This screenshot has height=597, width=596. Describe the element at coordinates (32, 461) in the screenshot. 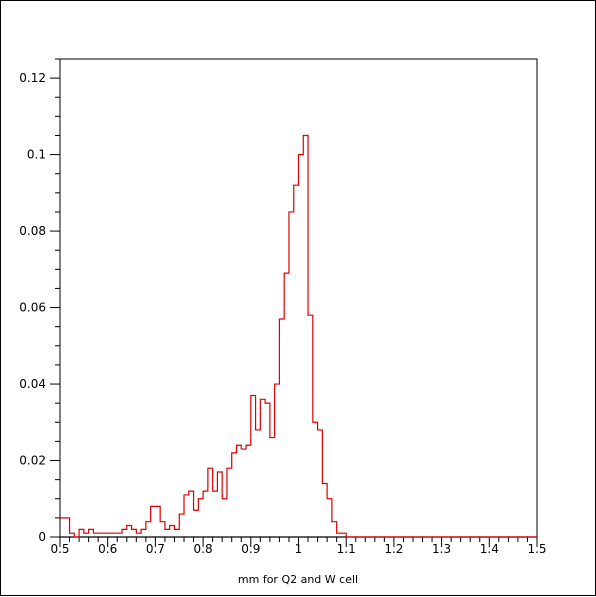

I see `y-tick-label: 0.02` at that location.